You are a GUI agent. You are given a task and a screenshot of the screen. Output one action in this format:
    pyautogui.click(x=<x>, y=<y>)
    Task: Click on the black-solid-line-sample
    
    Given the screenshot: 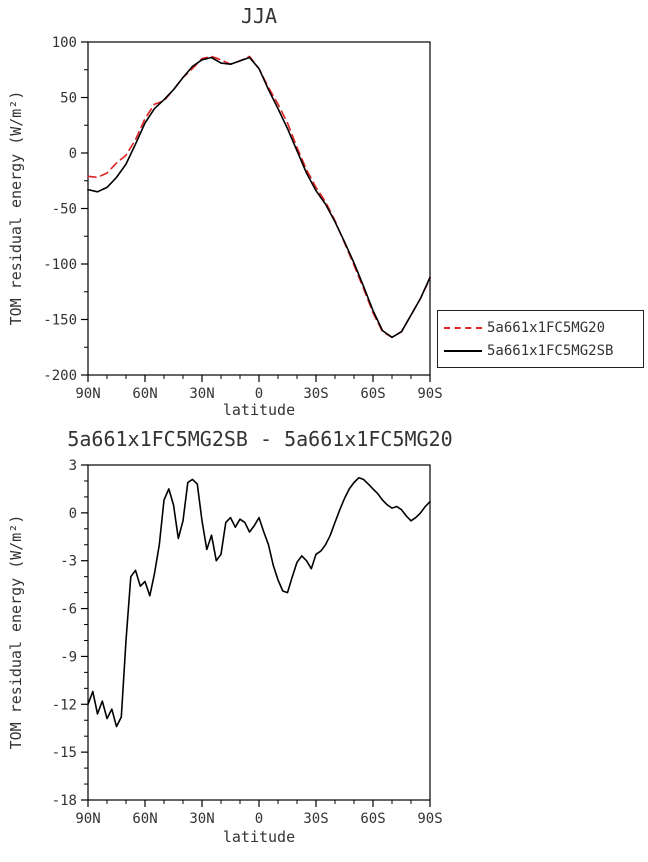 What is the action you would take?
    pyautogui.click(x=463, y=350)
    